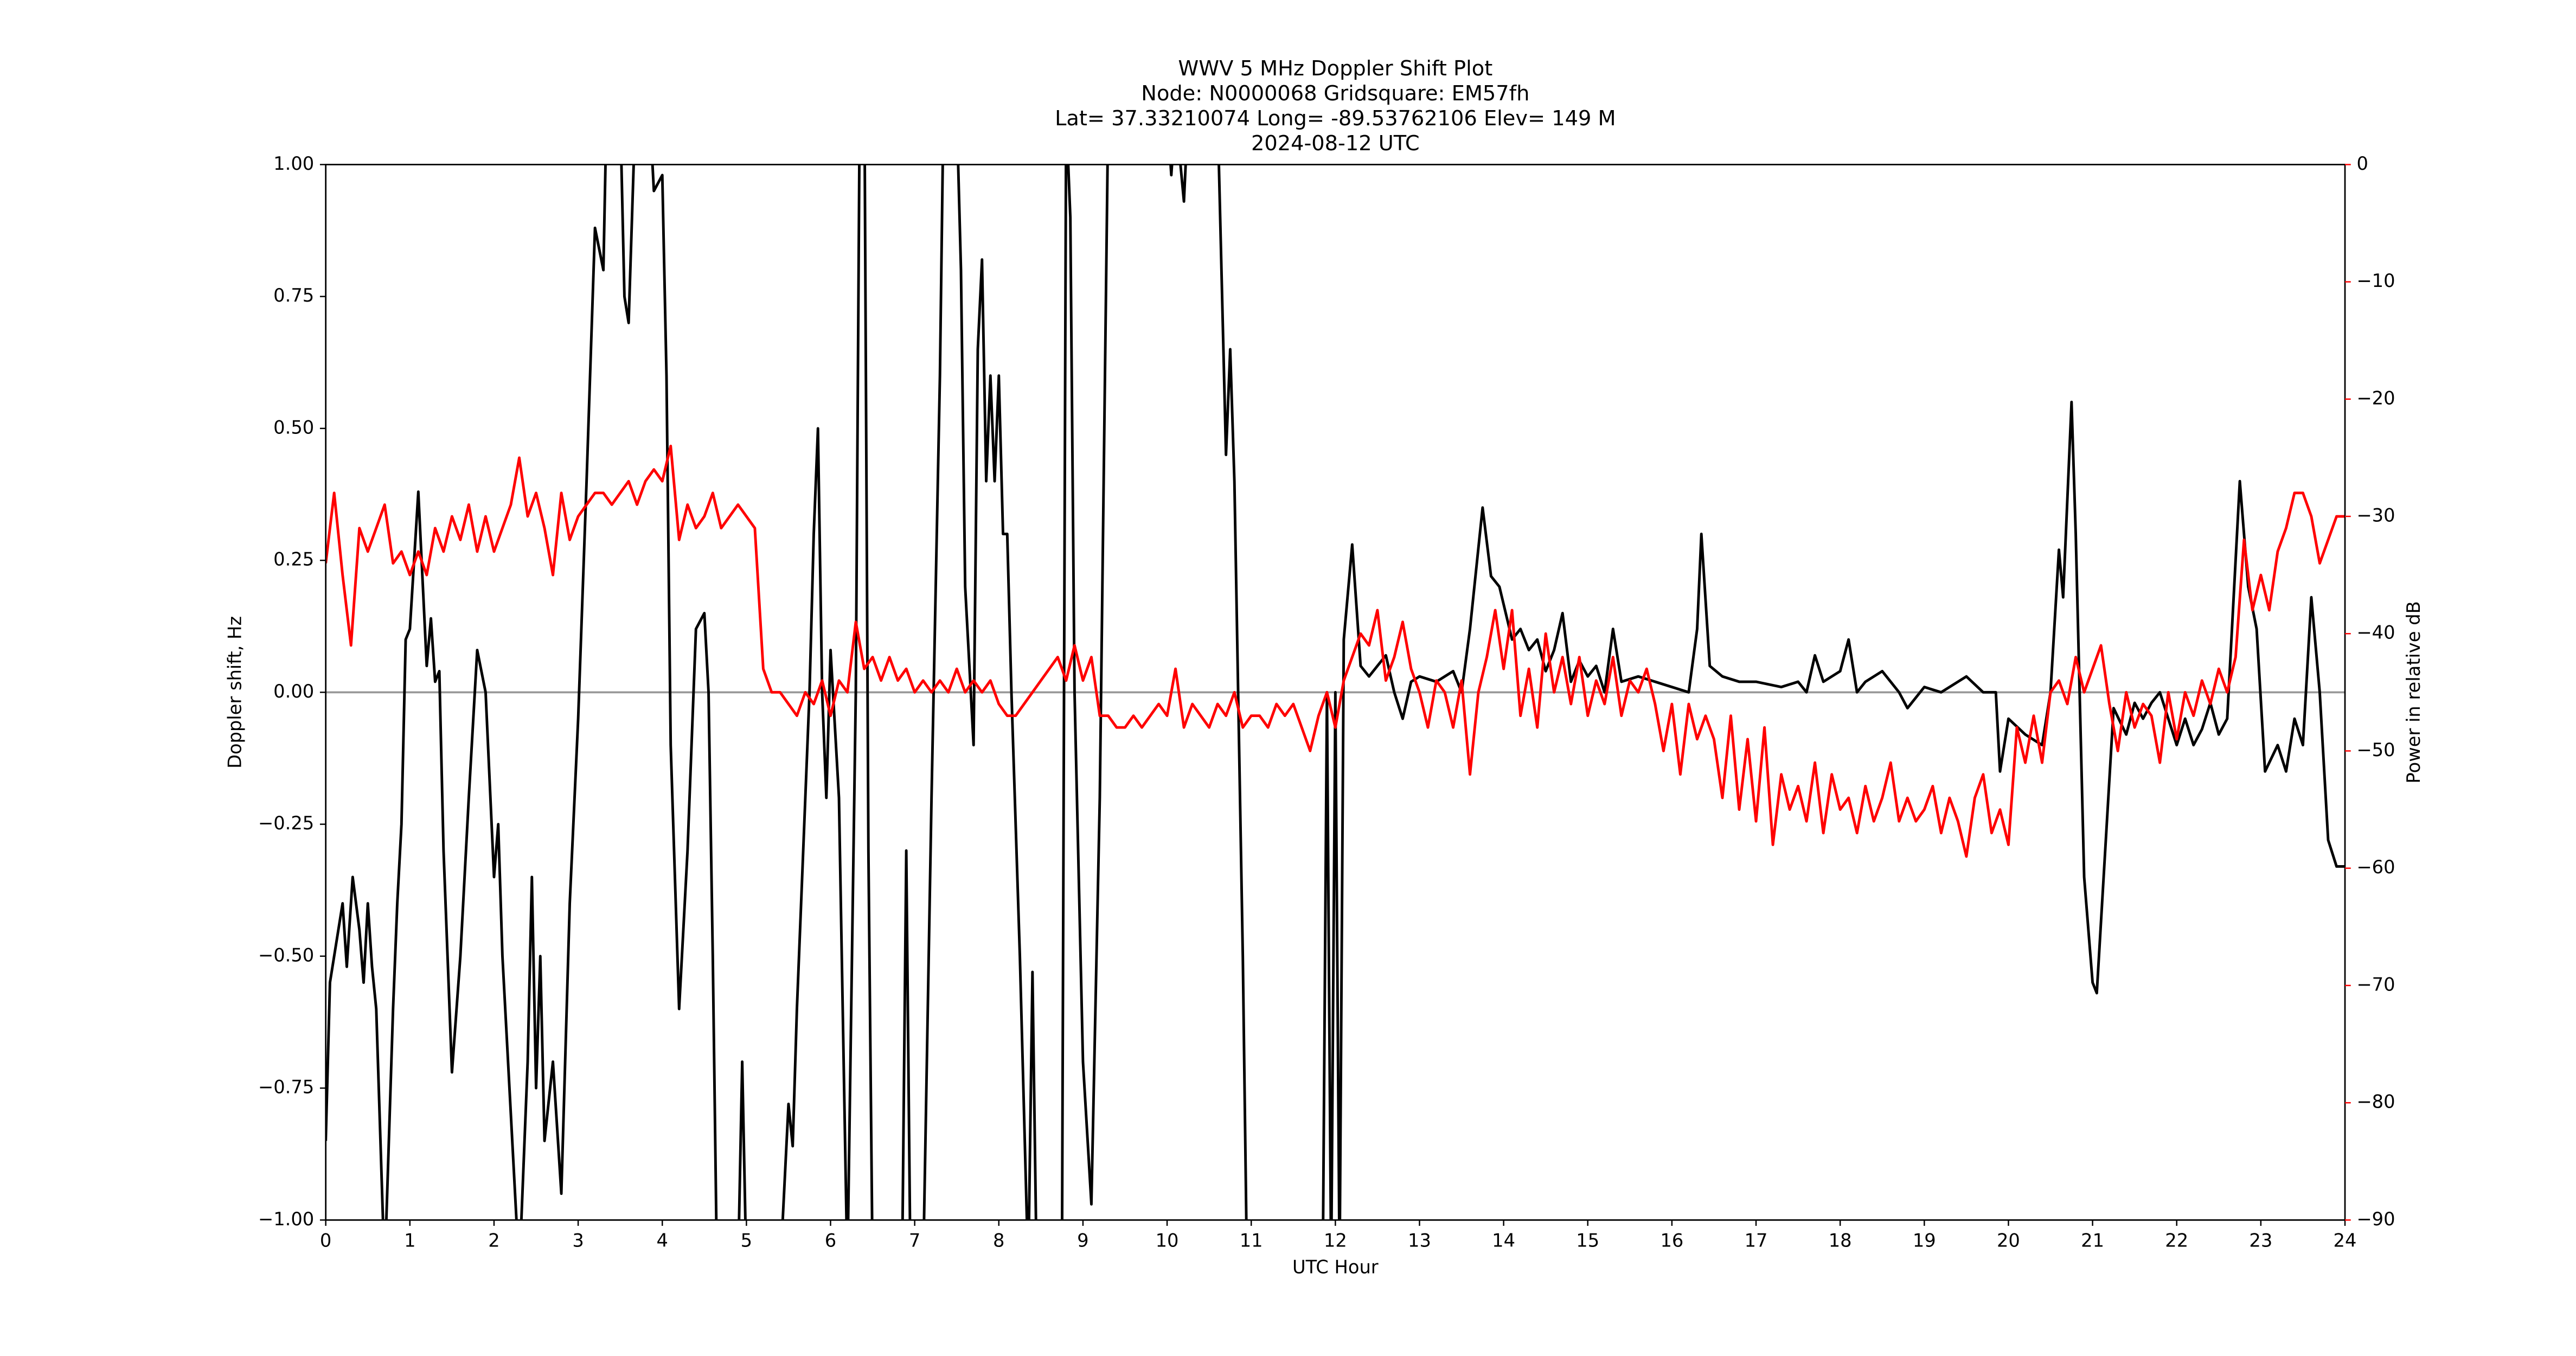 The image size is (2576, 1356). What do you see at coordinates (2345, 1240) in the screenshot?
I see `x-tick-label: 24` at bounding box center [2345, 1240].